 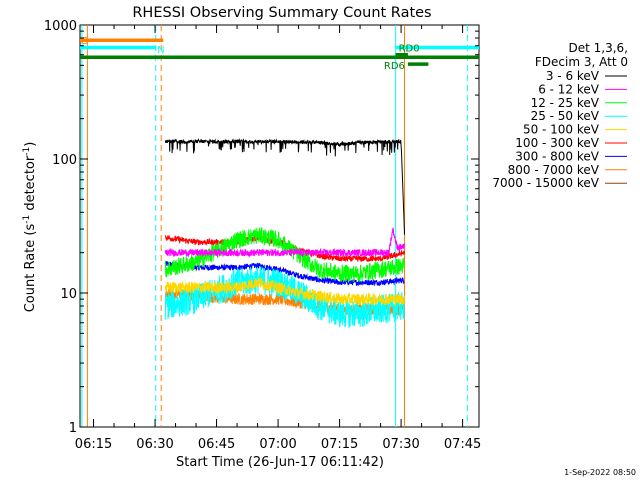 What do you see at coordinates (281, 13) in the screenshot?
I see `chart-title: RHESSI Observing Summary Count Rates` at bounding box center [281, 13].